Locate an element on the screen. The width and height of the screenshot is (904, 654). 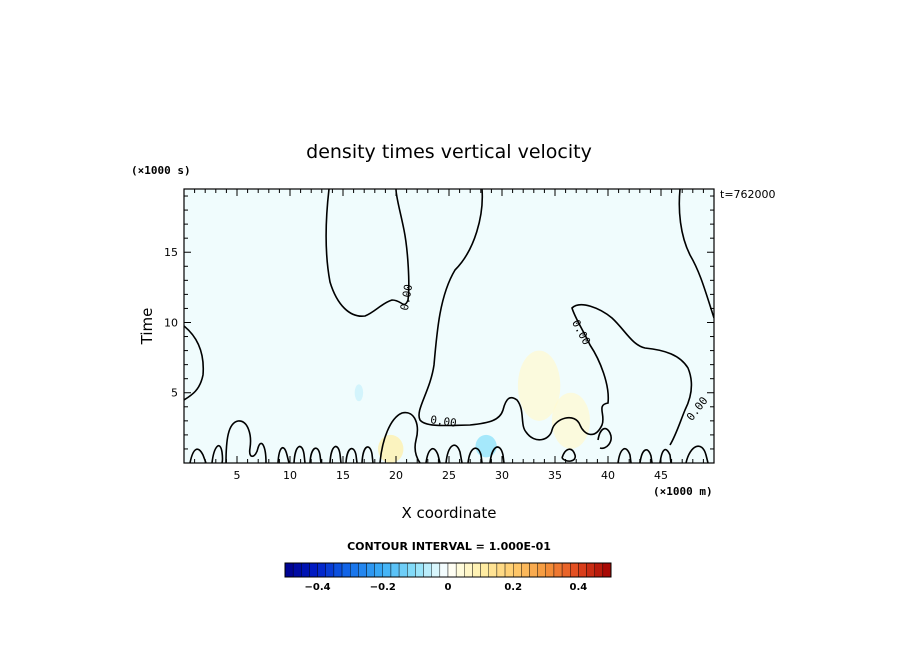
contour-mid-region is located at coordinates (555, 317).